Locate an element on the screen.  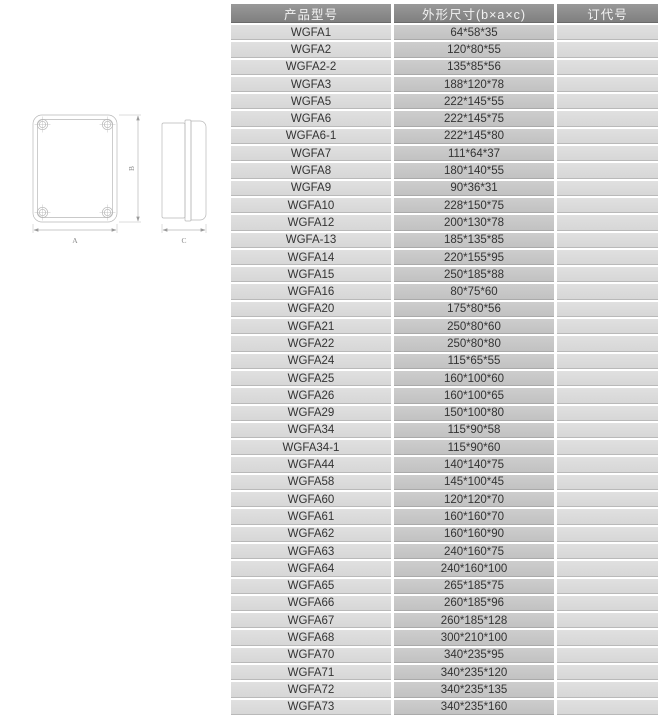
table-row: WGFA61 160*160*70 is located at coordinates (444, 517).